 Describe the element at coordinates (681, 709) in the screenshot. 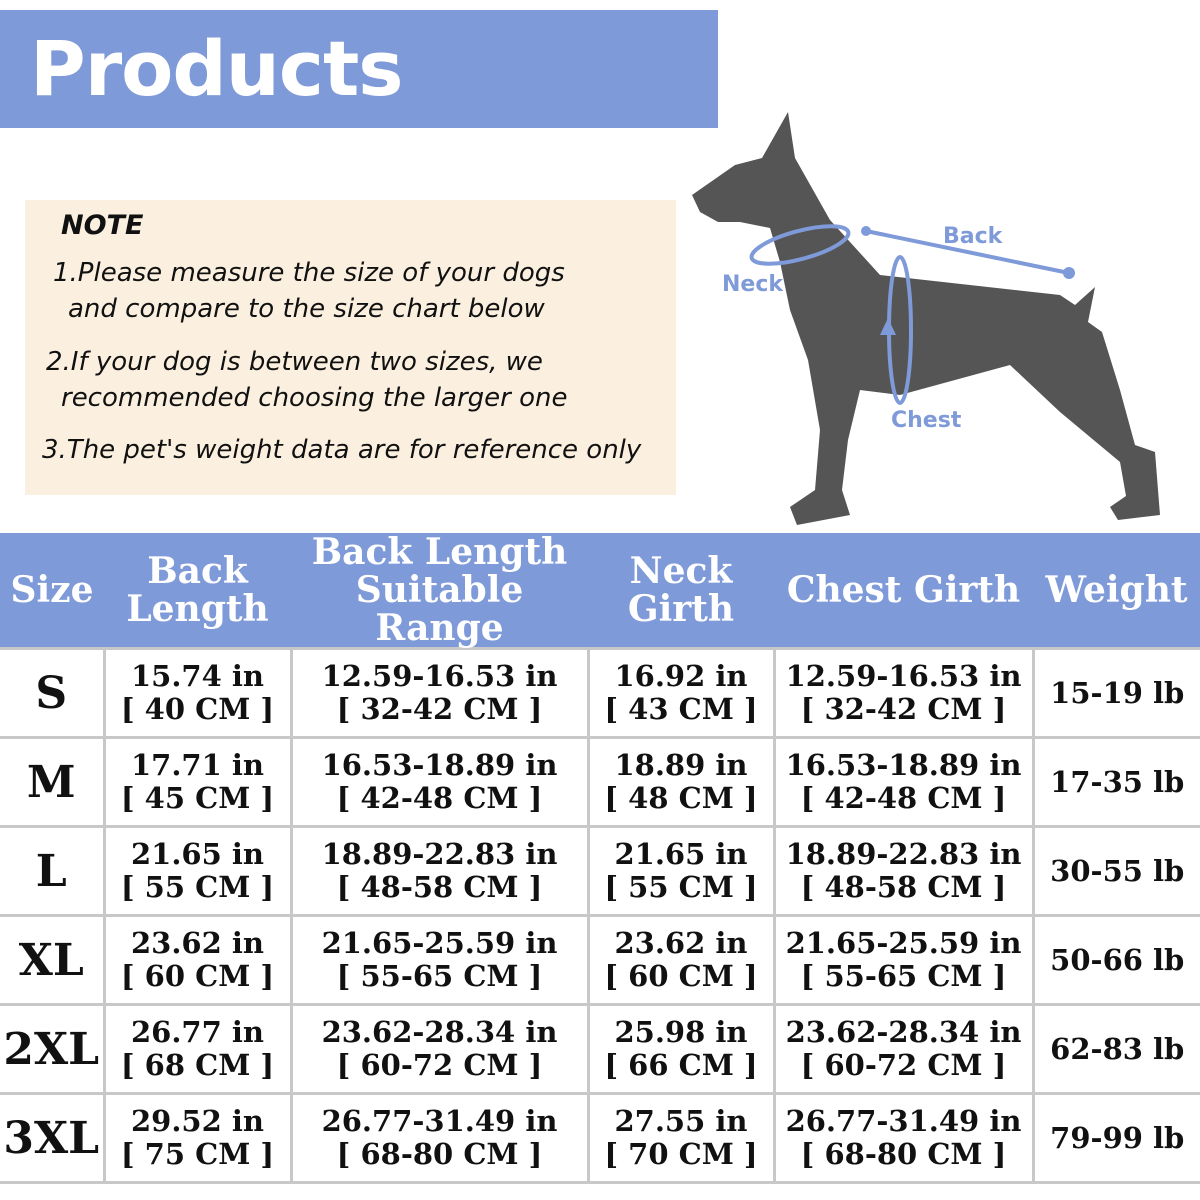

I see `cell-text: [ 43 CM ]` at that location.